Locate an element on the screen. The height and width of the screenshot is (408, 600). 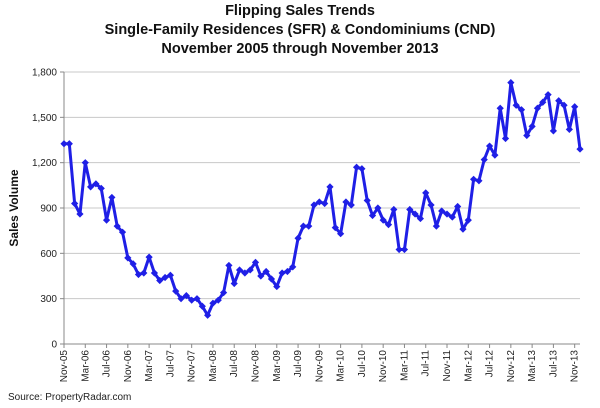
x-tick-label: Mar-12 is located at coordinates (468, 366).